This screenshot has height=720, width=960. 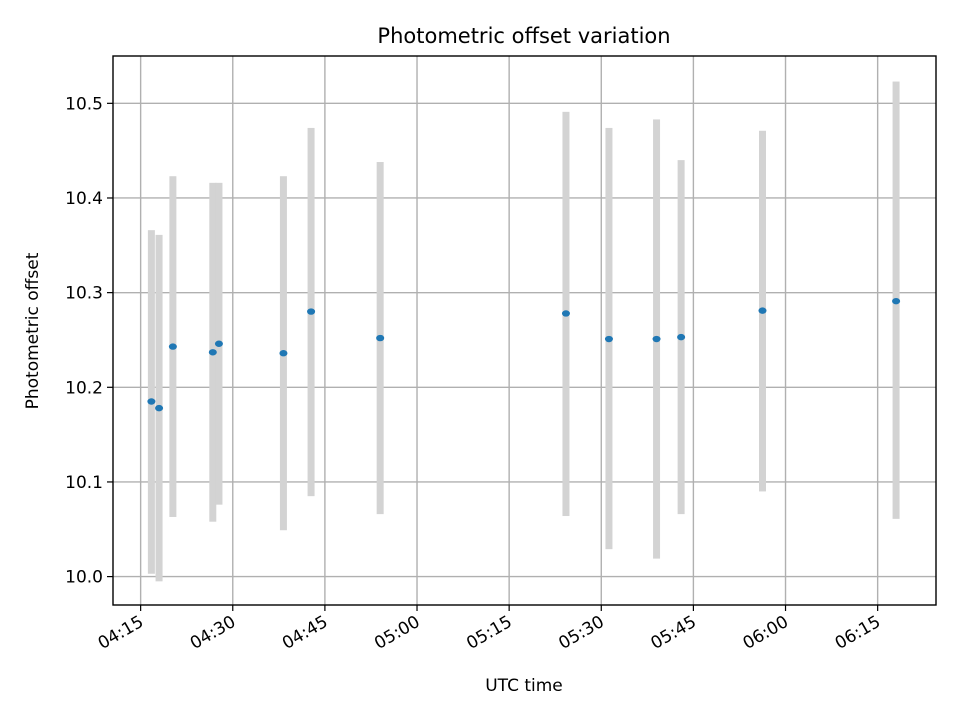 What do you see at coordinates (84, 294) in the screenshot?
I see `y-tick-label: 10.3` at bounding box center [84, 294].